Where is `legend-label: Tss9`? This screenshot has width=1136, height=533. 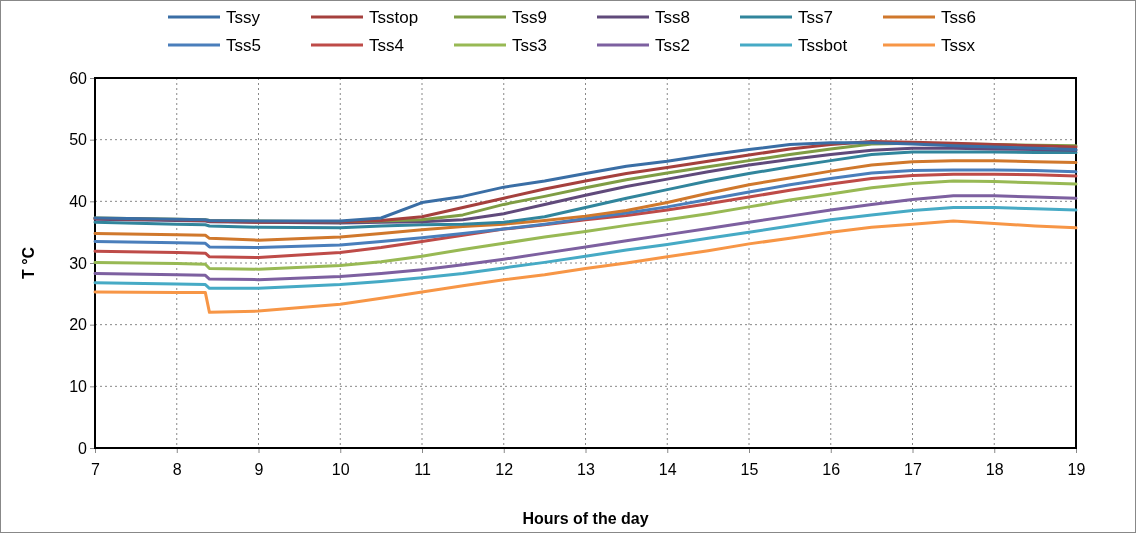 legend-label: Tss9 is located at coordinates (529, 17).